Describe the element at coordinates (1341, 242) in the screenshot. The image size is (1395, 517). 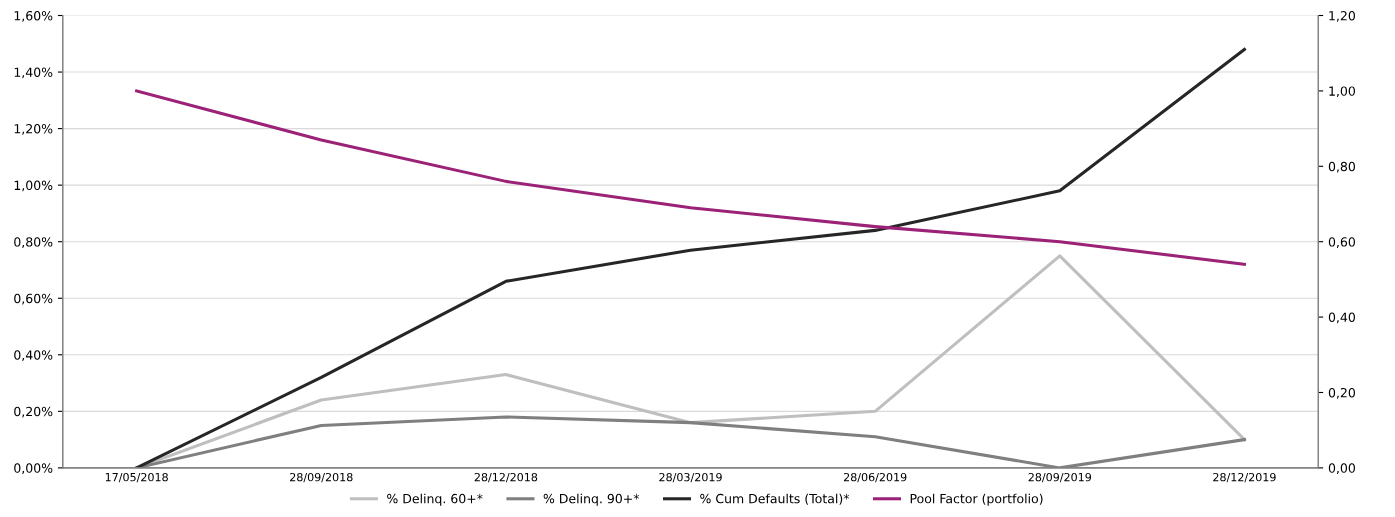
I see `y2-tick-label: 0,60` at that location.